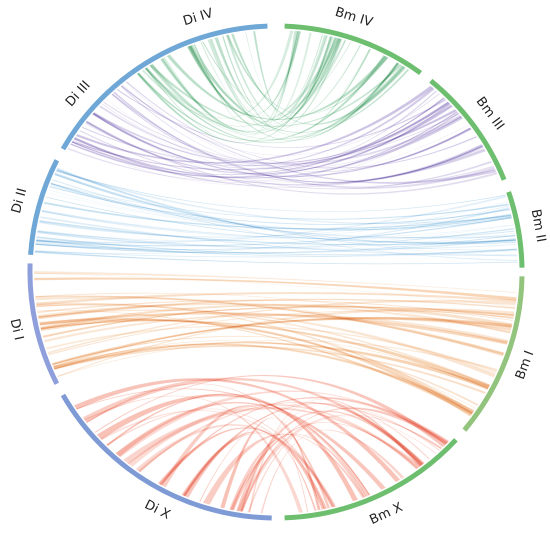 Image resolution: width=550 pixels, height=543 pixels. I want to click on chromosome-label-diiii: Di III, so click(78, 94).